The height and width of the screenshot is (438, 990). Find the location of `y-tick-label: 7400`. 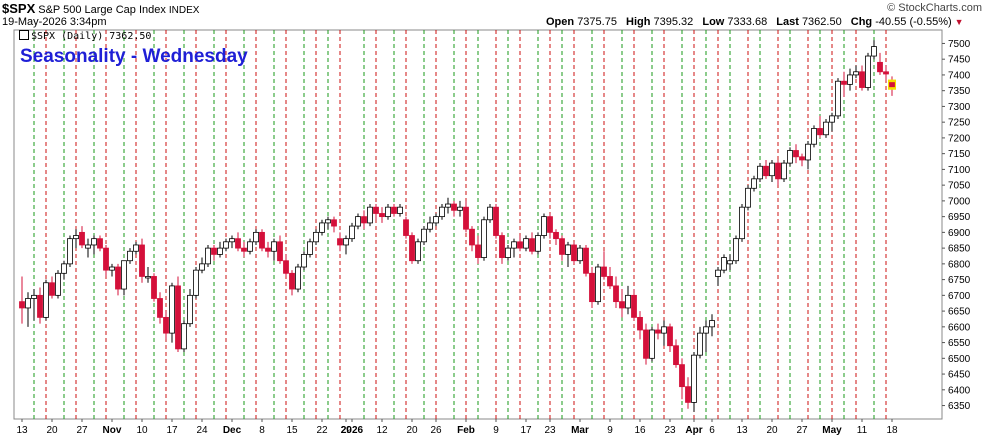

y-tick-label: 7400 is located at coordinates (959, 75).